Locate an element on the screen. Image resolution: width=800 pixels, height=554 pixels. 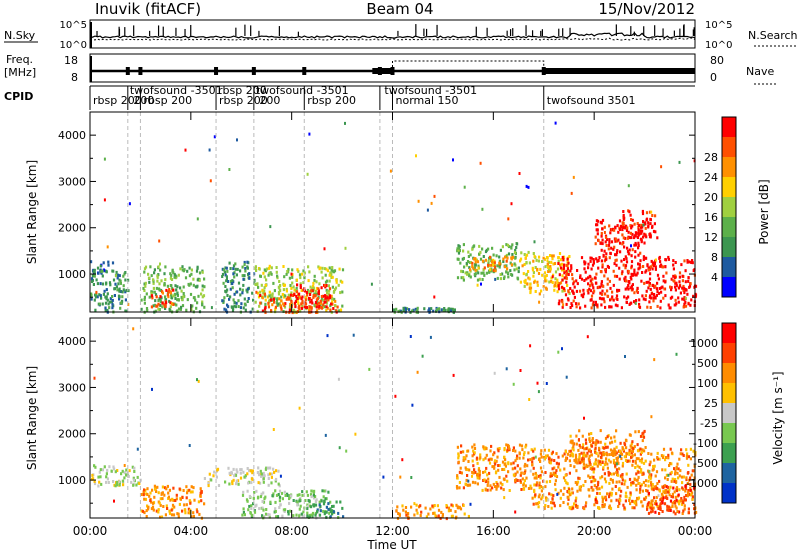
nave-trace is located at coordinates (468, 65).